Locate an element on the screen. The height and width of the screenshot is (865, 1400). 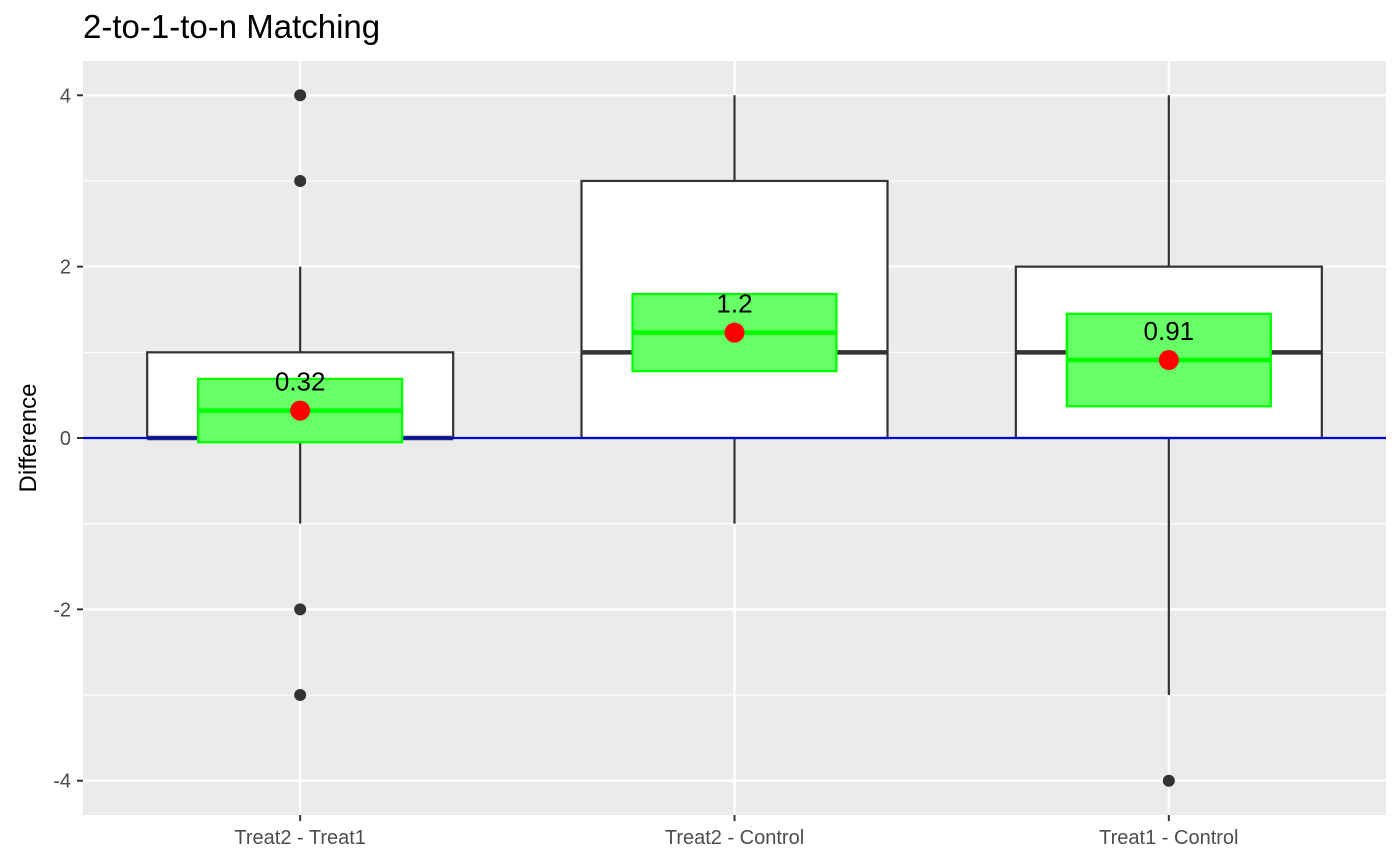
y-axis-label: Difference is located at coordinates (28, 438).